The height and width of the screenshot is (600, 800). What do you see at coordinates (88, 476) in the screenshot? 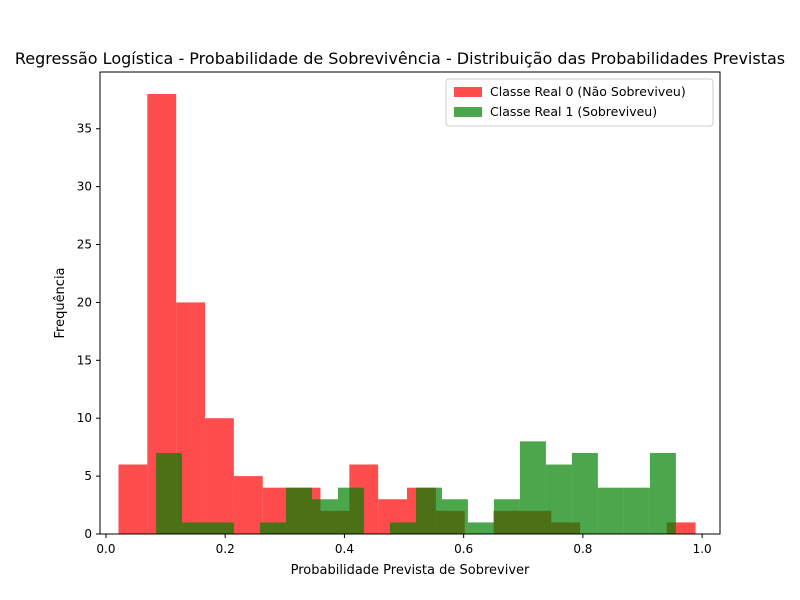
I see `y-tick-label-1: 5` at bounding box center [88, 476].